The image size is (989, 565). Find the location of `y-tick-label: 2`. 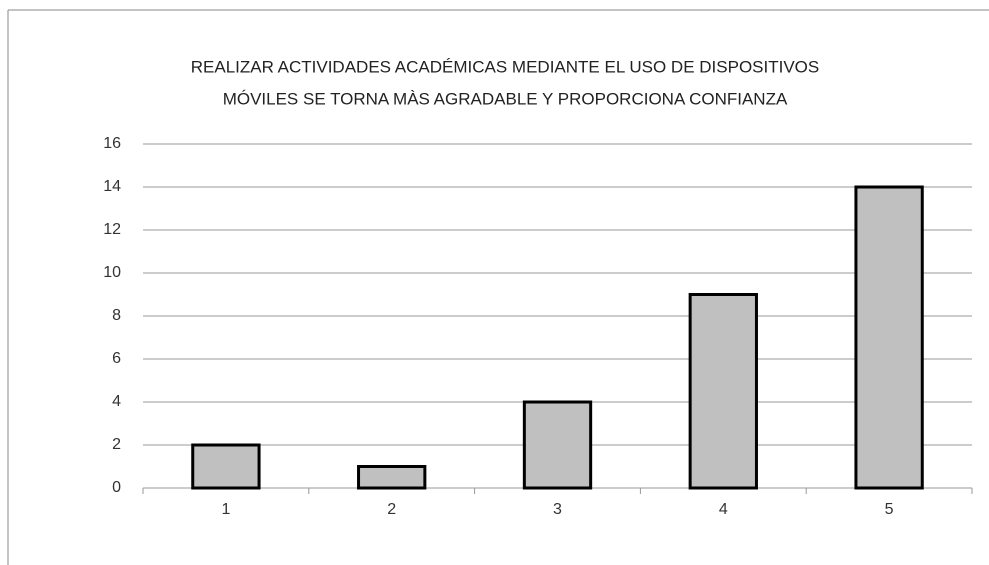

y-tick-label: 2 is located at coordinates (116, 444).